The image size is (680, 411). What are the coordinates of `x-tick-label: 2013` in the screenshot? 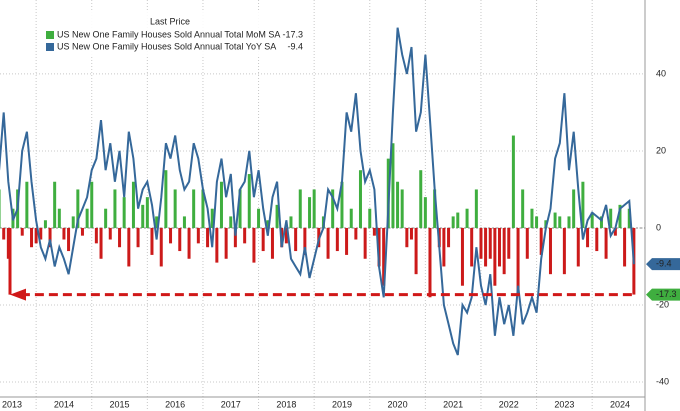 It's located at (12, 404).